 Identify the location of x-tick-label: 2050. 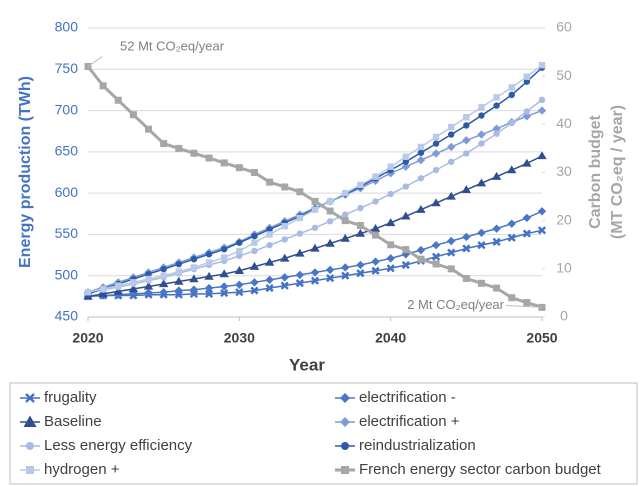
(541, 338).